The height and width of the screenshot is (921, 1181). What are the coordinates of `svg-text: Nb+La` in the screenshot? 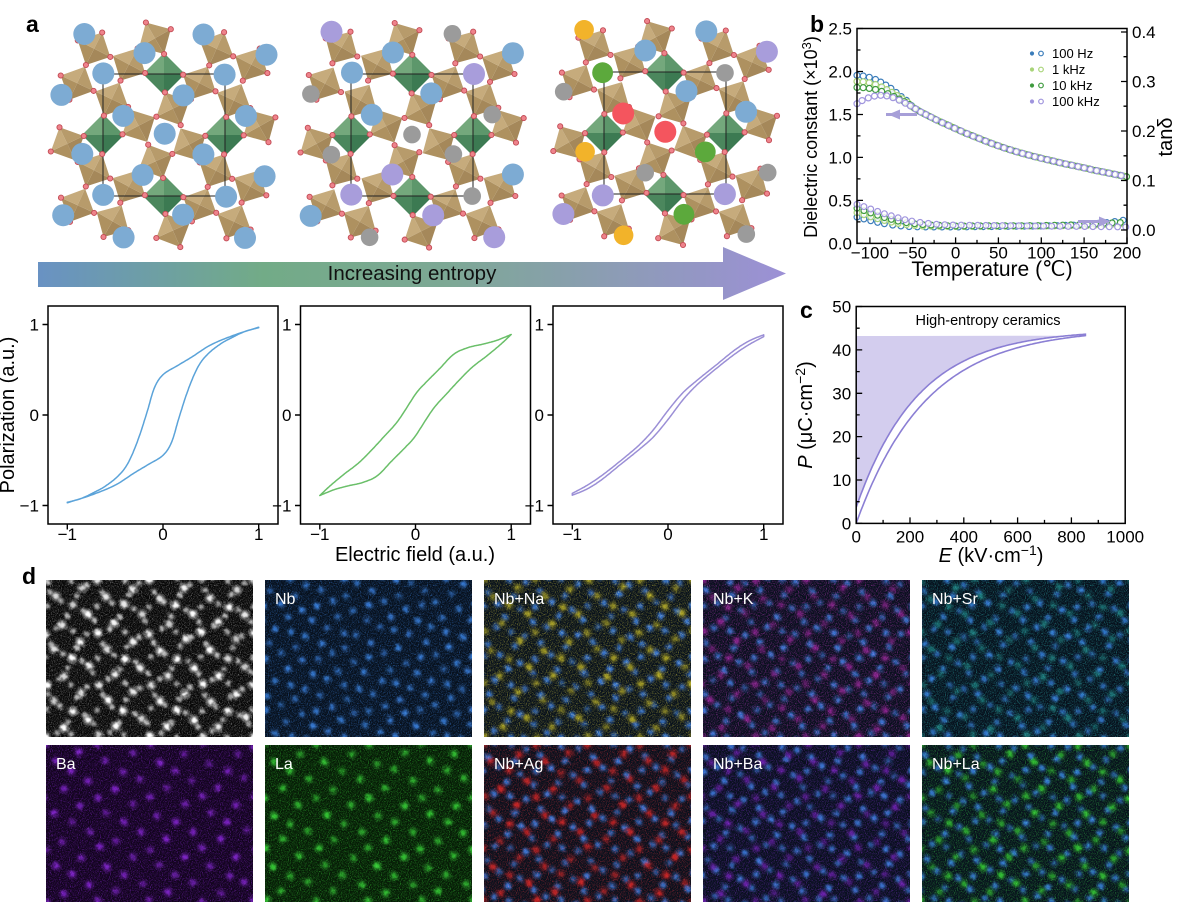 It's located at (956, 764).